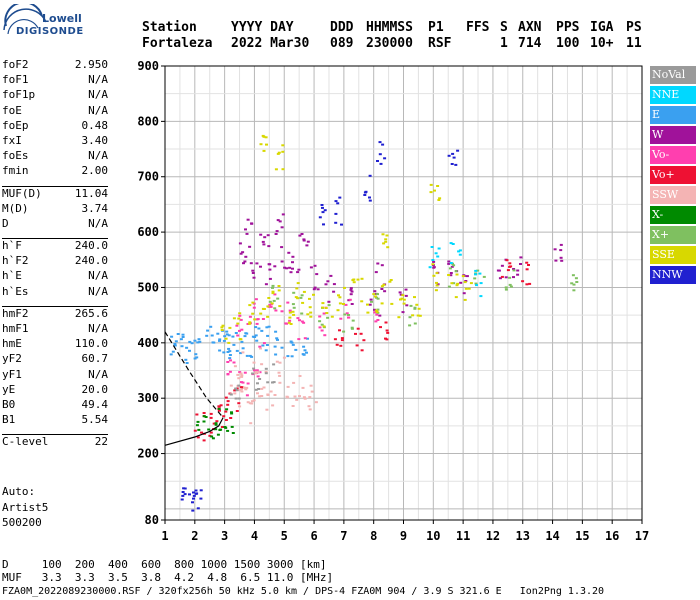 Image resolution: width=700 pixels, height=600 pixels. Describe the element at coordinates (148, 398) in the screenshot. I see `y-tick-label: 300` at that location.